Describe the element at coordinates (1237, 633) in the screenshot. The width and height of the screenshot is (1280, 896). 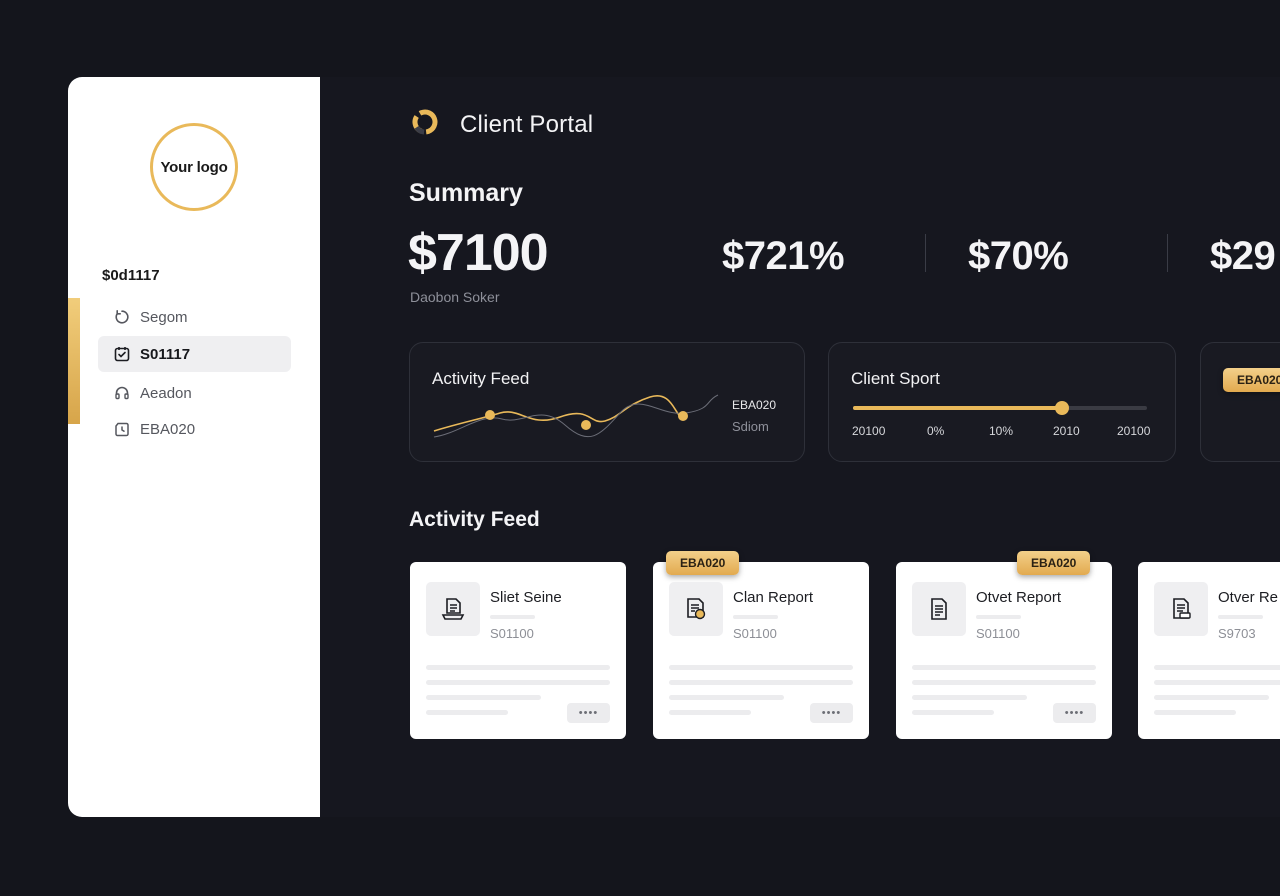
I see `card-subtitle: S9703` at that location.